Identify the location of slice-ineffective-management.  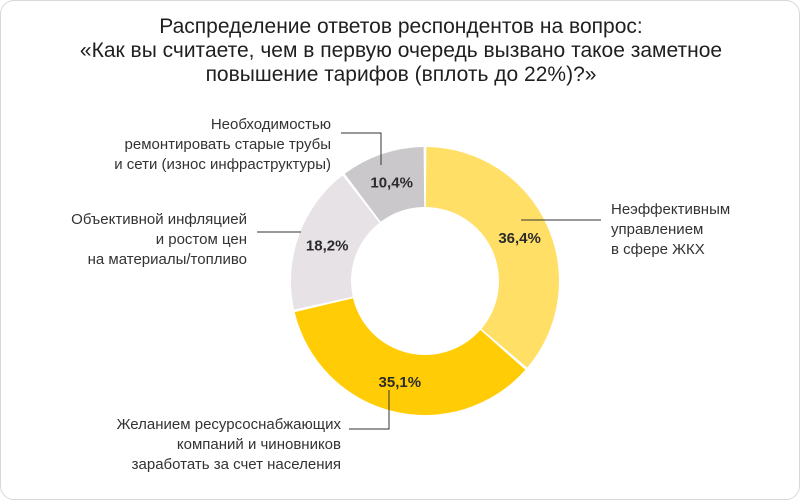
(492, 257).